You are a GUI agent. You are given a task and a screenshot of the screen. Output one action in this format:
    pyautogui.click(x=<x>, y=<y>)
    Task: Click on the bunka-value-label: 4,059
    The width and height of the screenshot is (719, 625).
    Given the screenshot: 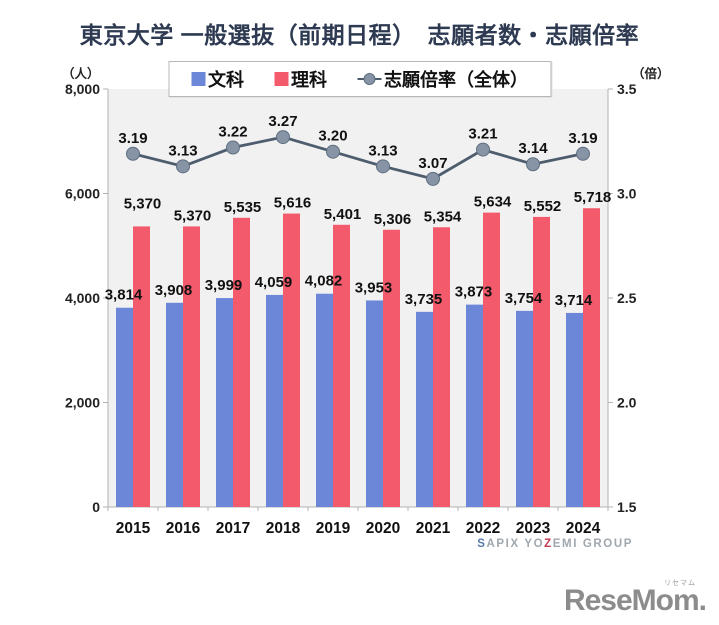 What is the action you would take?
    pyautogui.click(x=274, y=282)
    